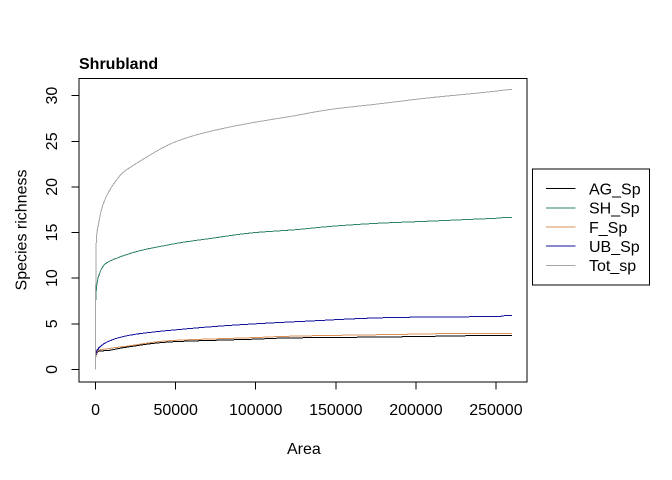  Describe the element at coordinates (52, 278) in the screenshot. I see `svg-text: 10` at that location.